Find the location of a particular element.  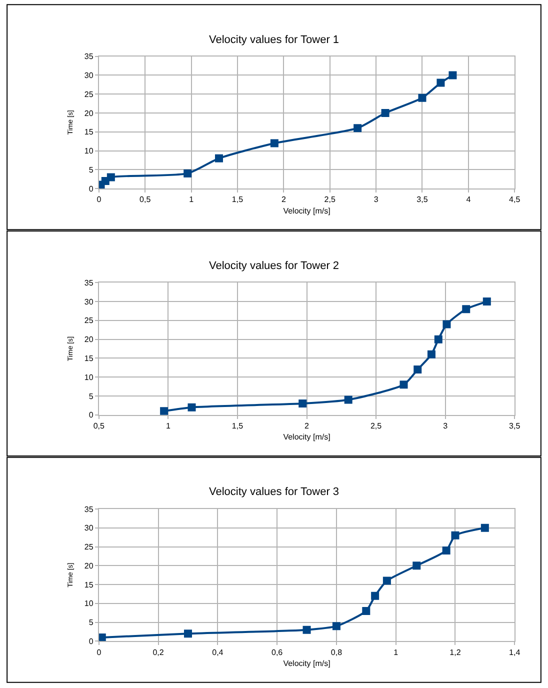

x-tick-label: 0,4 is located at coordinates (218, 652).